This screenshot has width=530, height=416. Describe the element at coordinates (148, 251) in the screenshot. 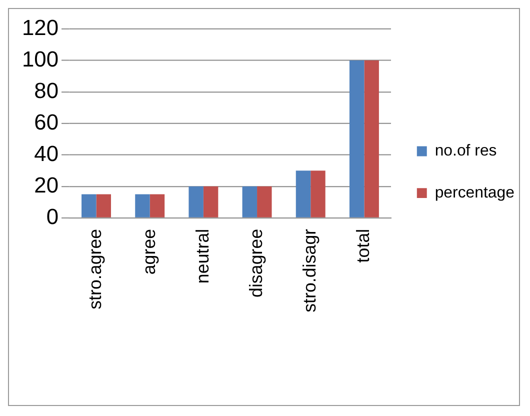

I see `x-tick-label: agree` at that location.